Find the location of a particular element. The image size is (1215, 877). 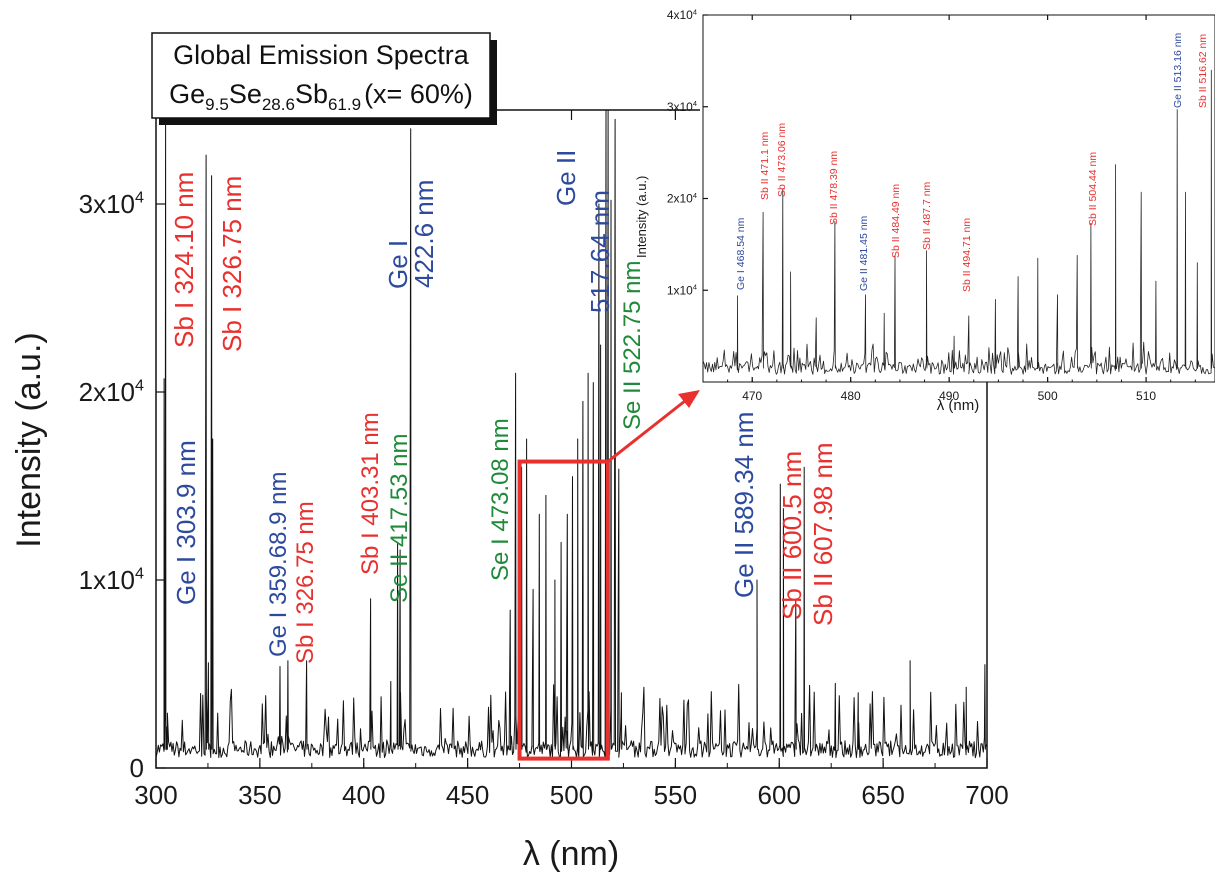

peak-annotation: Se II 522.75 nm is located at coordinates (632, 345).